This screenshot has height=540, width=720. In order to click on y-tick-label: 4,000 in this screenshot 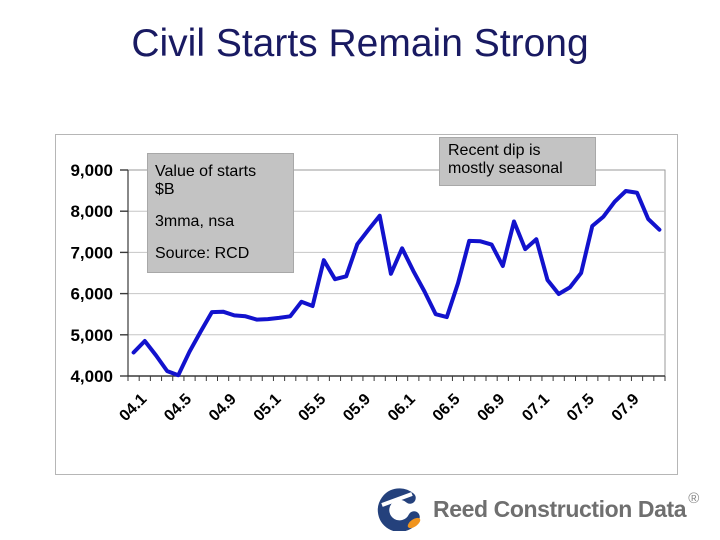, I will do `click(91, 376)`.